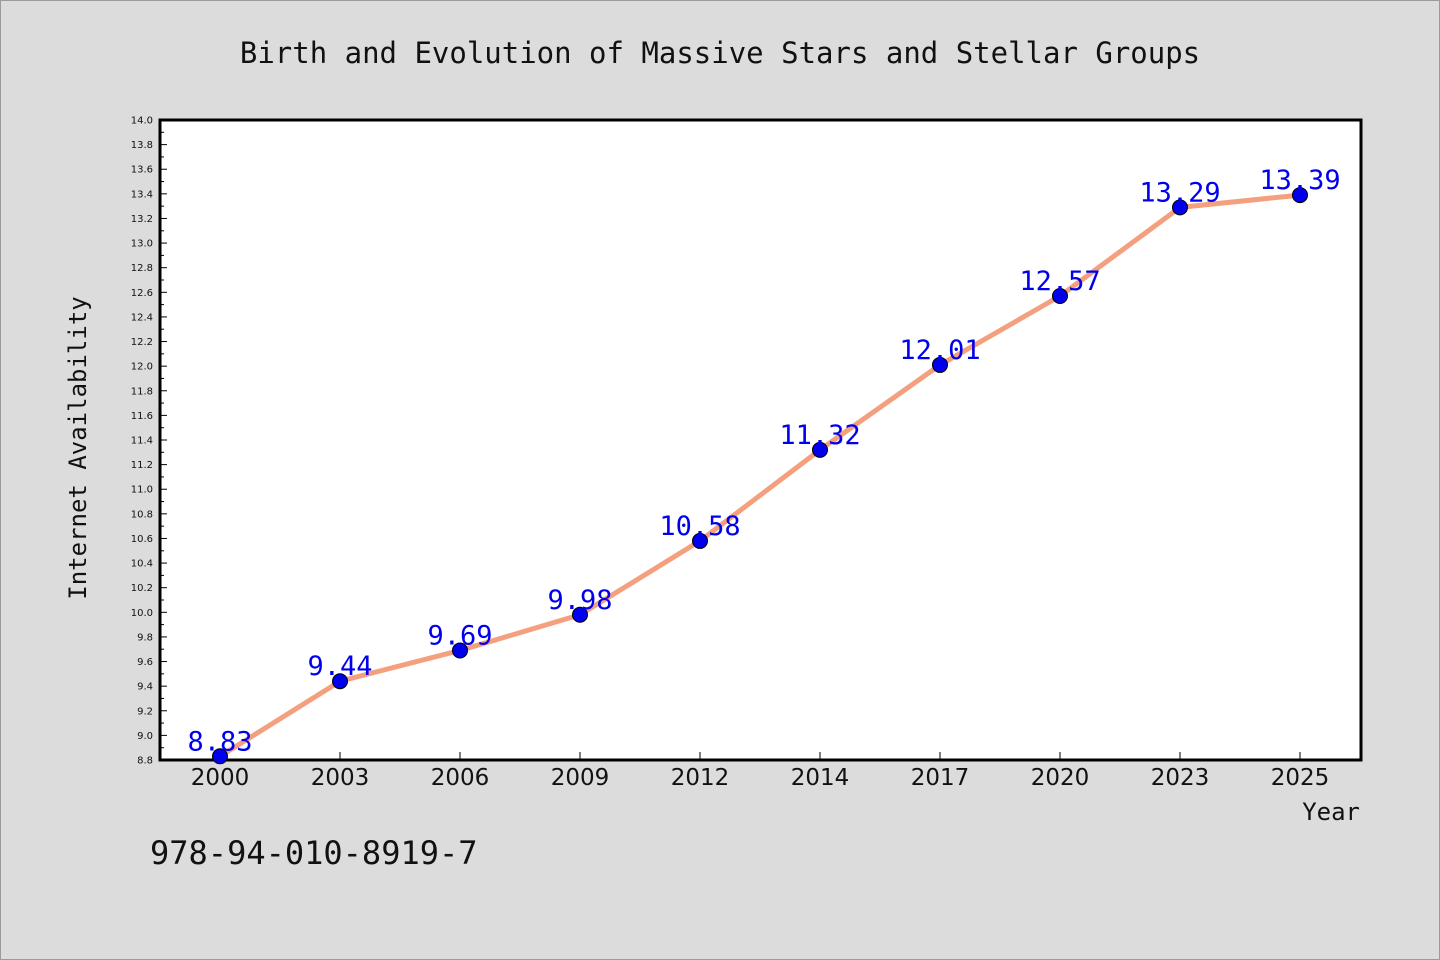 Image resolution: width=1440 pixels, height=960 pixels. What do you see at coordinates (142, 145) in the screenshot?
I see `y-tick-label: 13.8` at bounding box center [142, 145].